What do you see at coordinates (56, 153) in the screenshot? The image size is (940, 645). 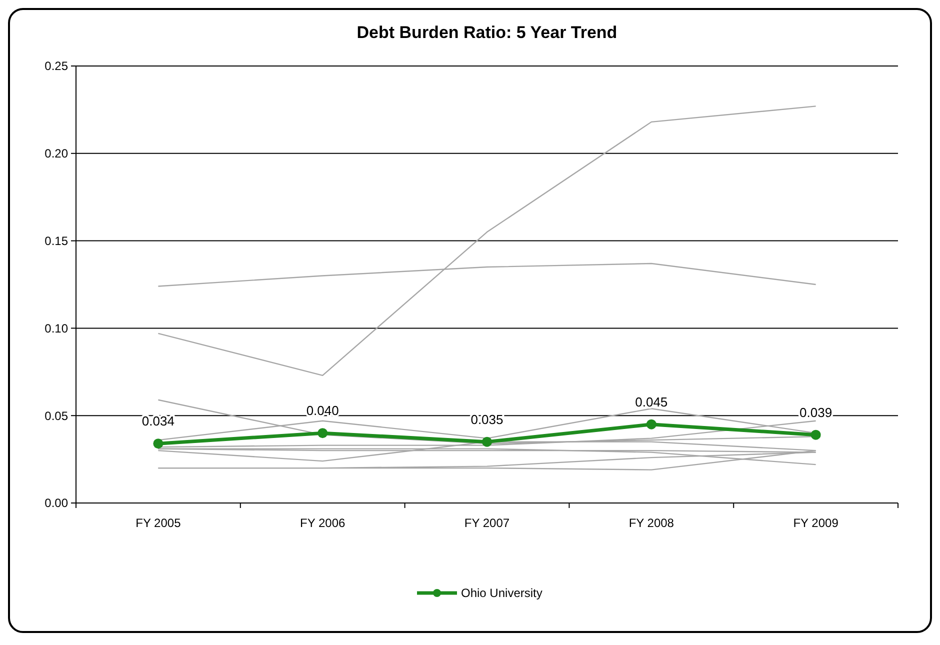 I see `y-tick-label: 0.20` at bounding box center [56, 153].